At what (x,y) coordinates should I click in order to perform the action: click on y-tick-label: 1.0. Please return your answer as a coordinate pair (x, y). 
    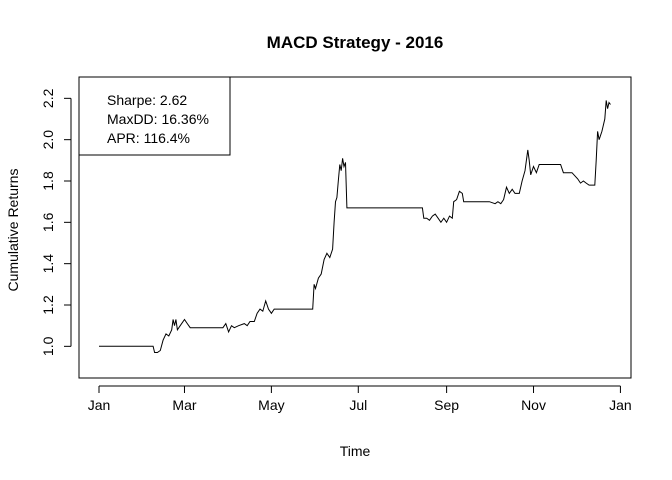
    Looking at the image, I should click on (48, 346).